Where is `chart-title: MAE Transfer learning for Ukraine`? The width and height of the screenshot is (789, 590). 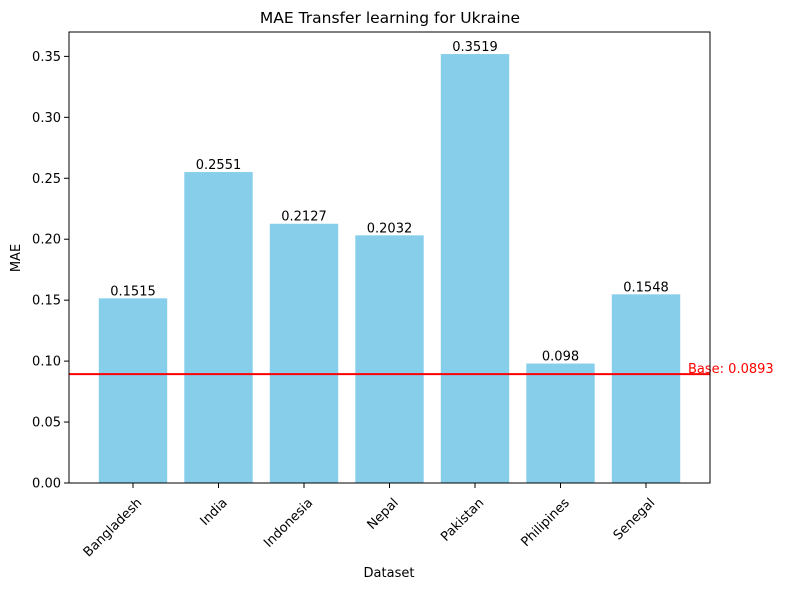 chart-title: MAE Transfer learning for Ukraine is located at coordinates (390, 18).